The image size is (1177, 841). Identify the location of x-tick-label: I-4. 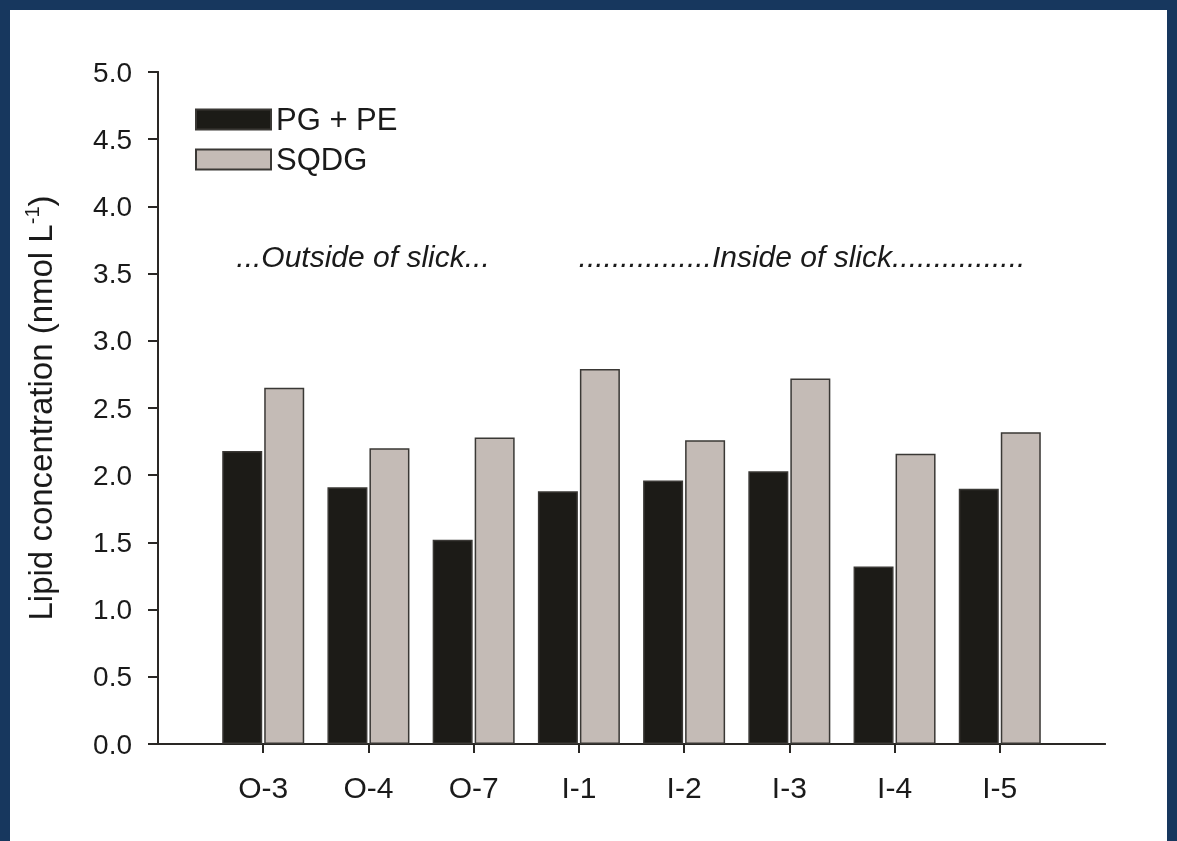
(895, 787).